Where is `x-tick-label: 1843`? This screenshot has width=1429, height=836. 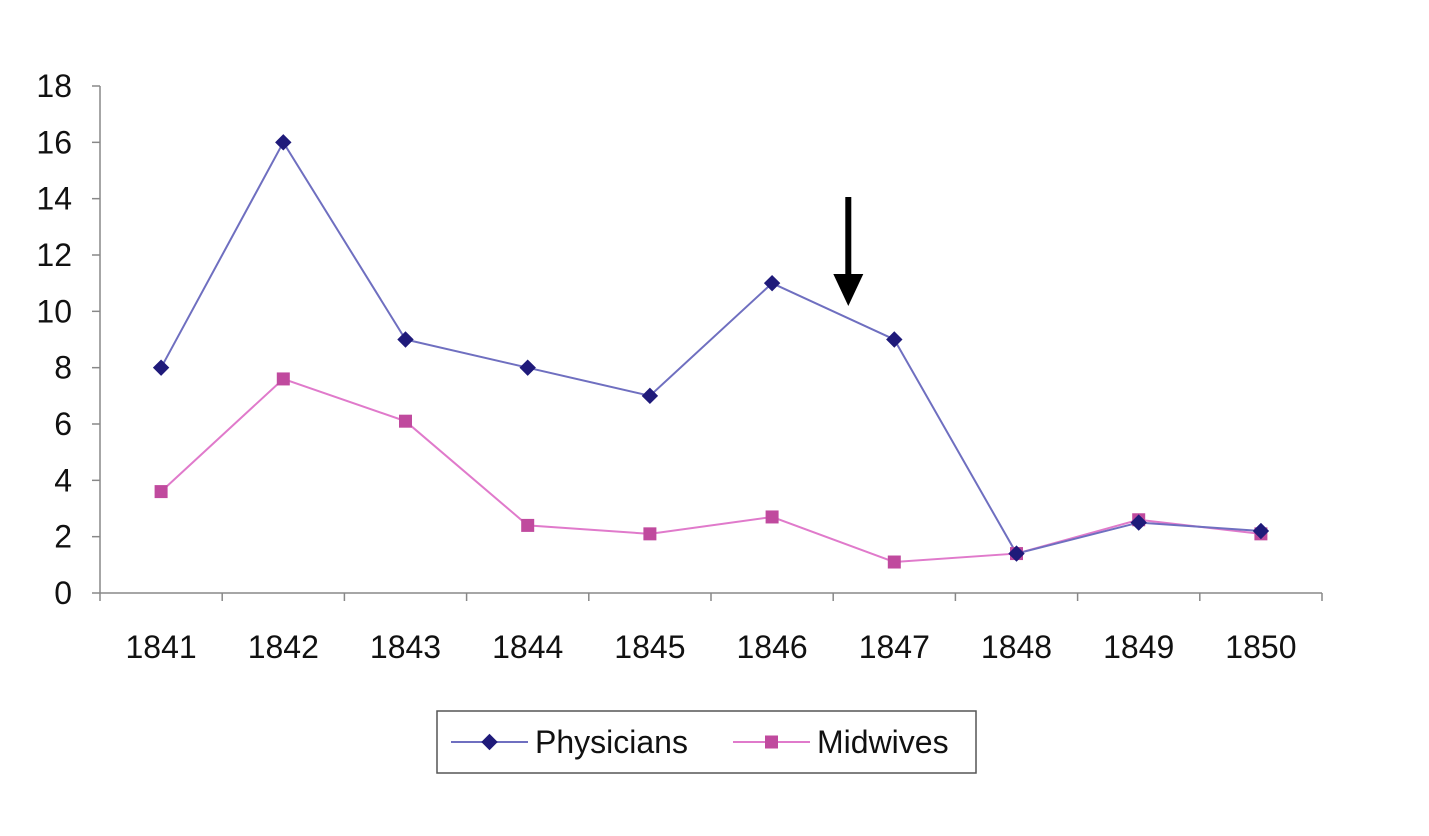
x-tick-label: 1843 is located at coordinates (405, 647).